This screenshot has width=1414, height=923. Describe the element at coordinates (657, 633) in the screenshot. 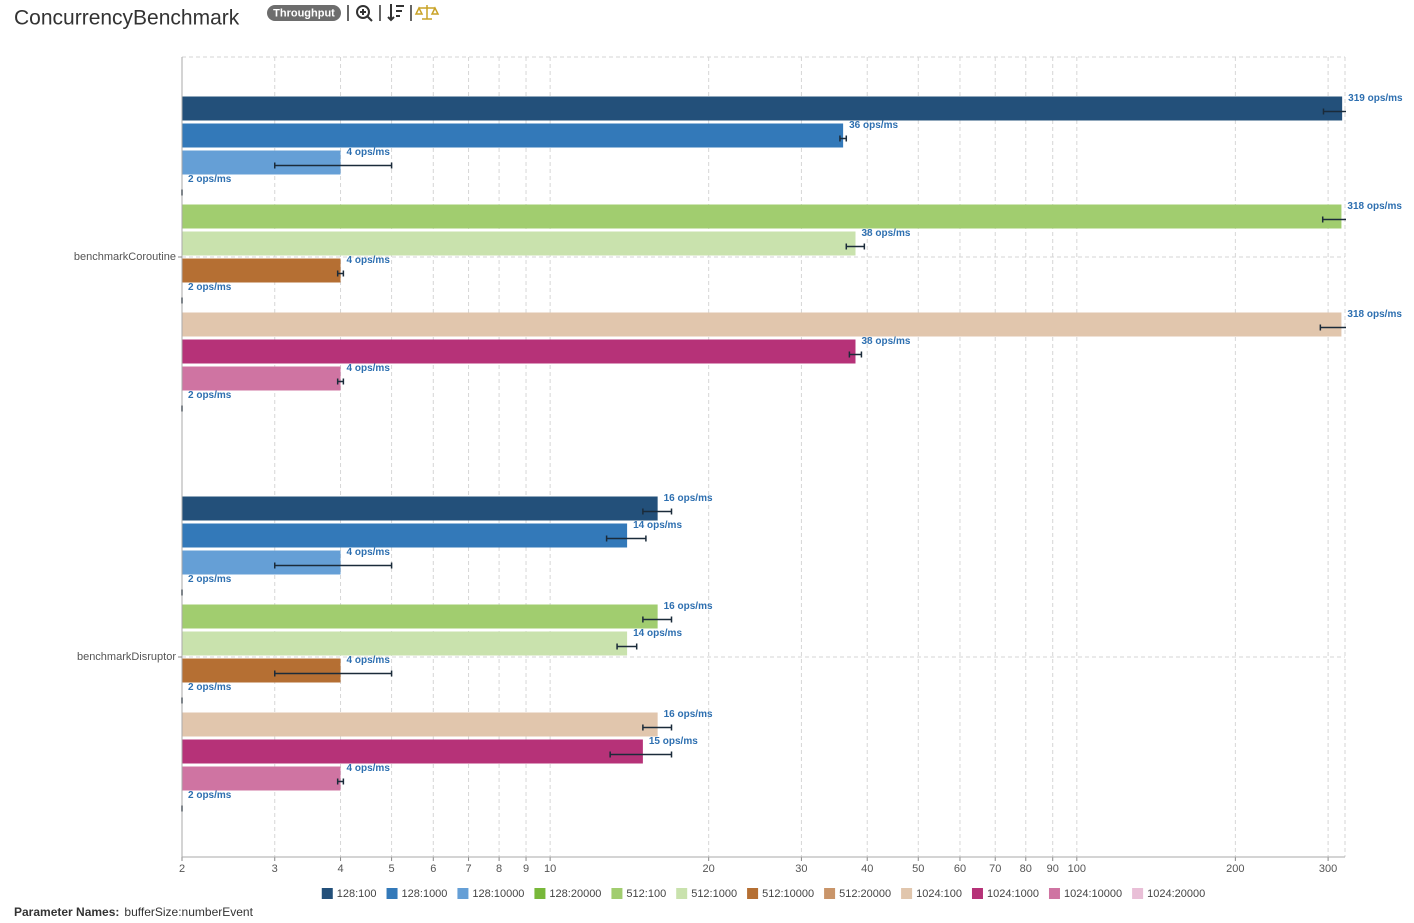

I see `value-label: 14 ops/ms` at that location.